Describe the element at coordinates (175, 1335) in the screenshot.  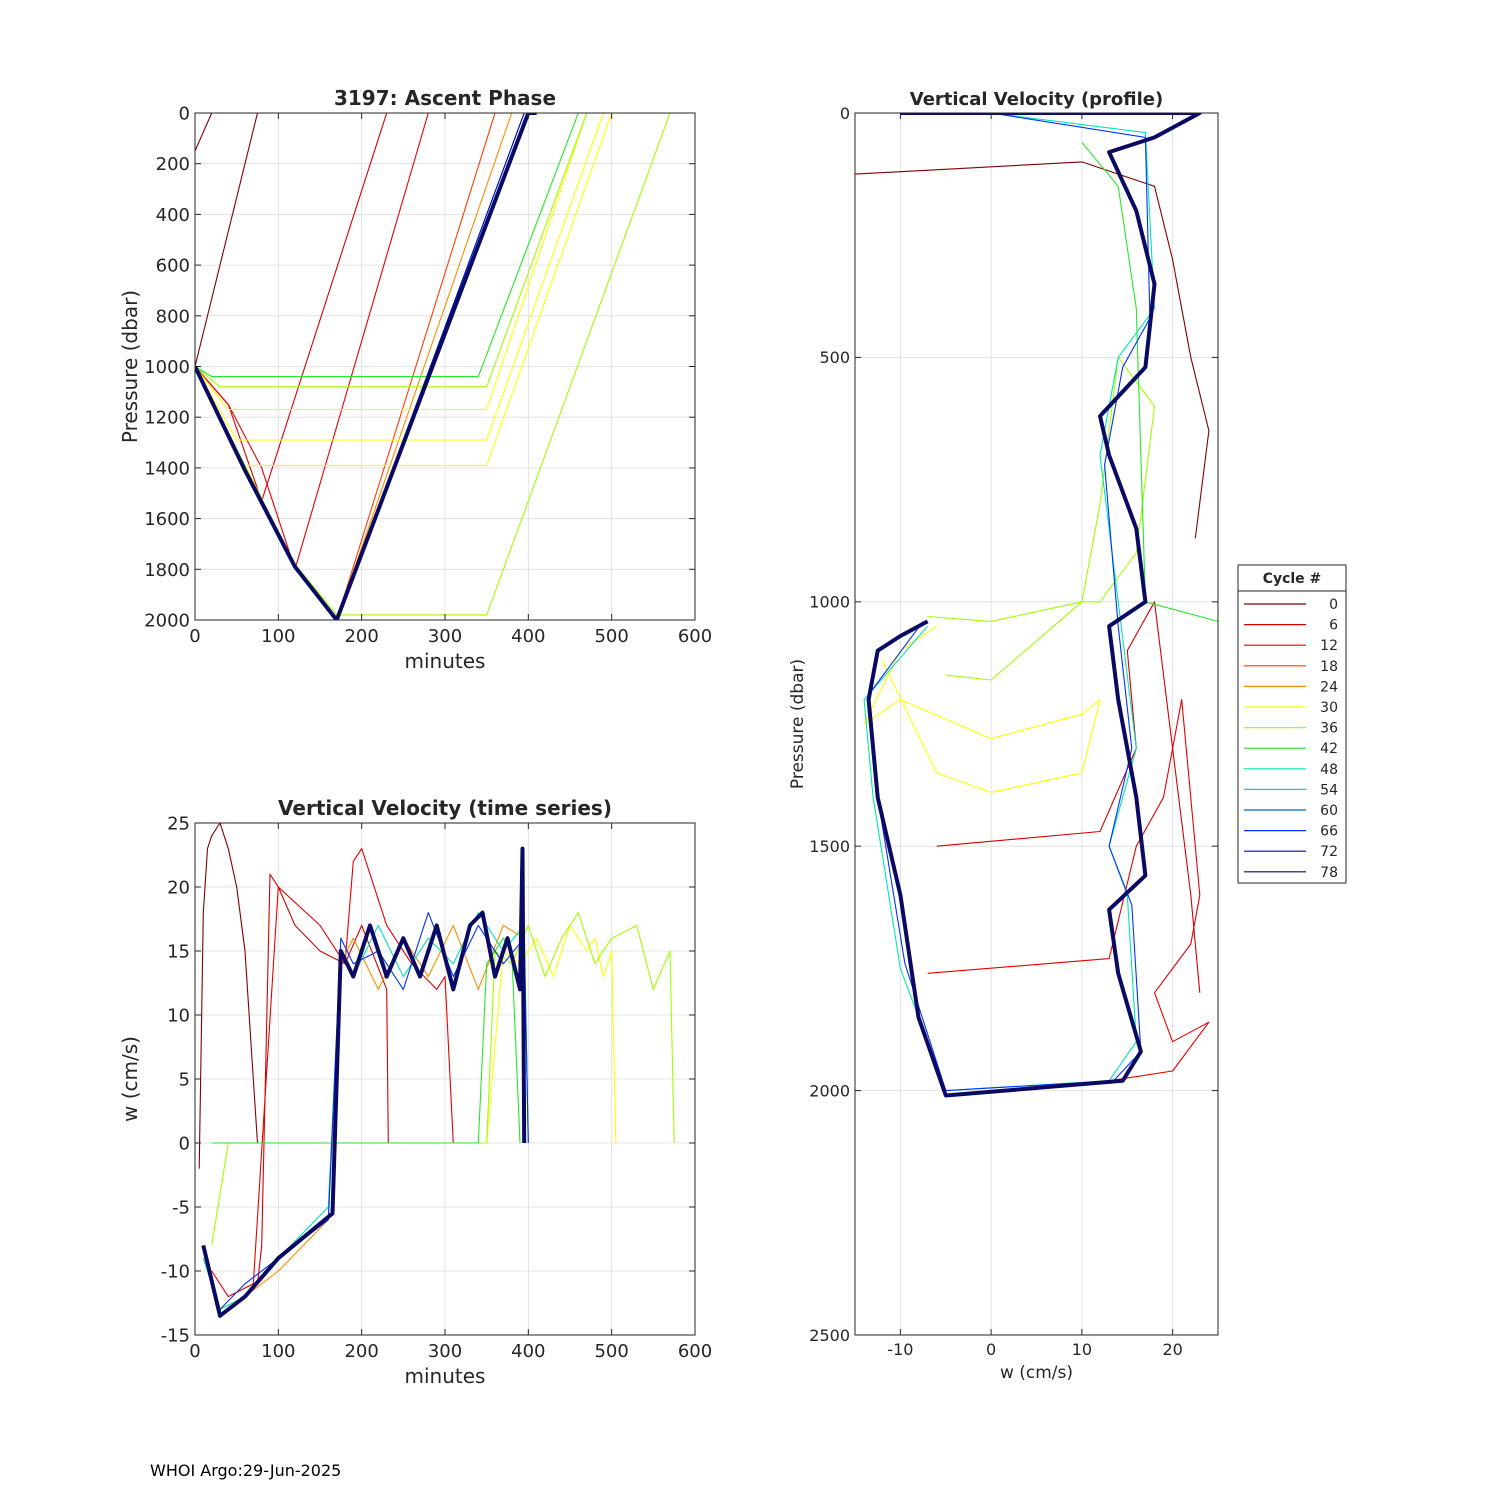
I see `y-tick-label: -15` at that location.